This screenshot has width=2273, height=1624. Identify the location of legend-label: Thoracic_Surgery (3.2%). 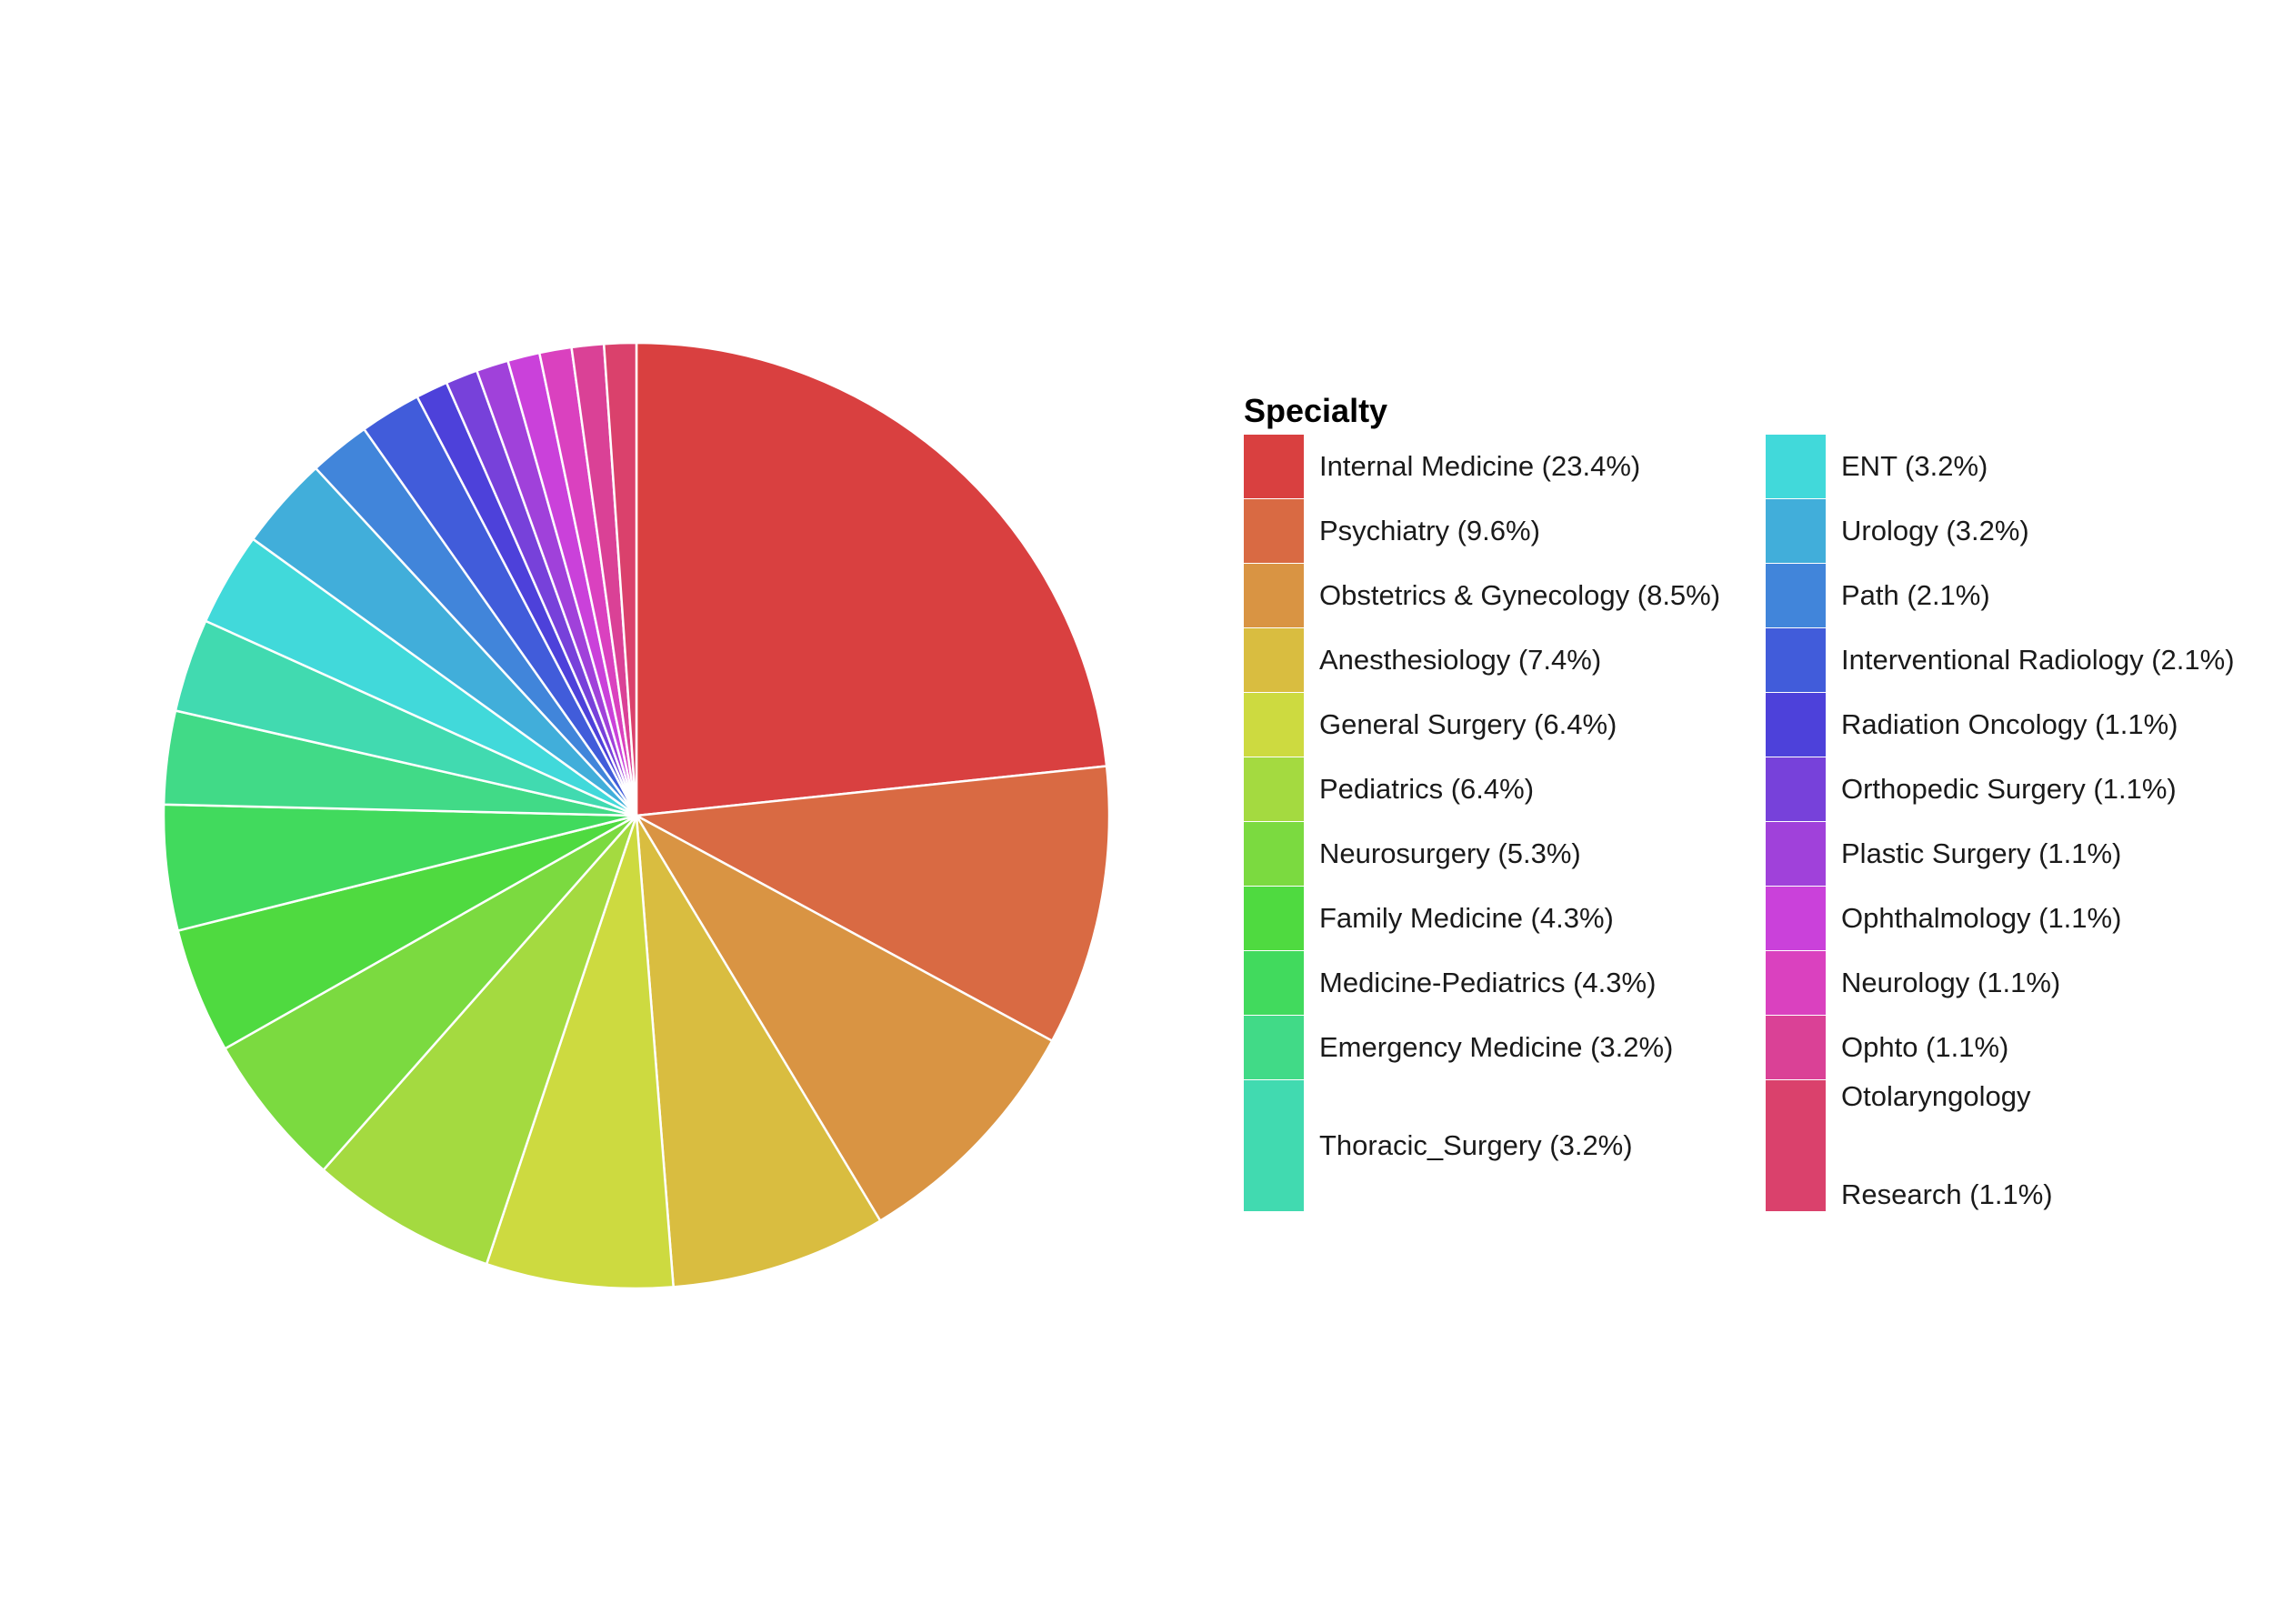
(1476, 1145).